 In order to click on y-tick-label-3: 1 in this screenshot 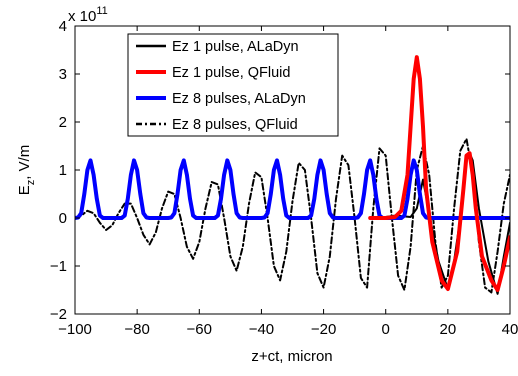, I will do `click(63, 170)`.